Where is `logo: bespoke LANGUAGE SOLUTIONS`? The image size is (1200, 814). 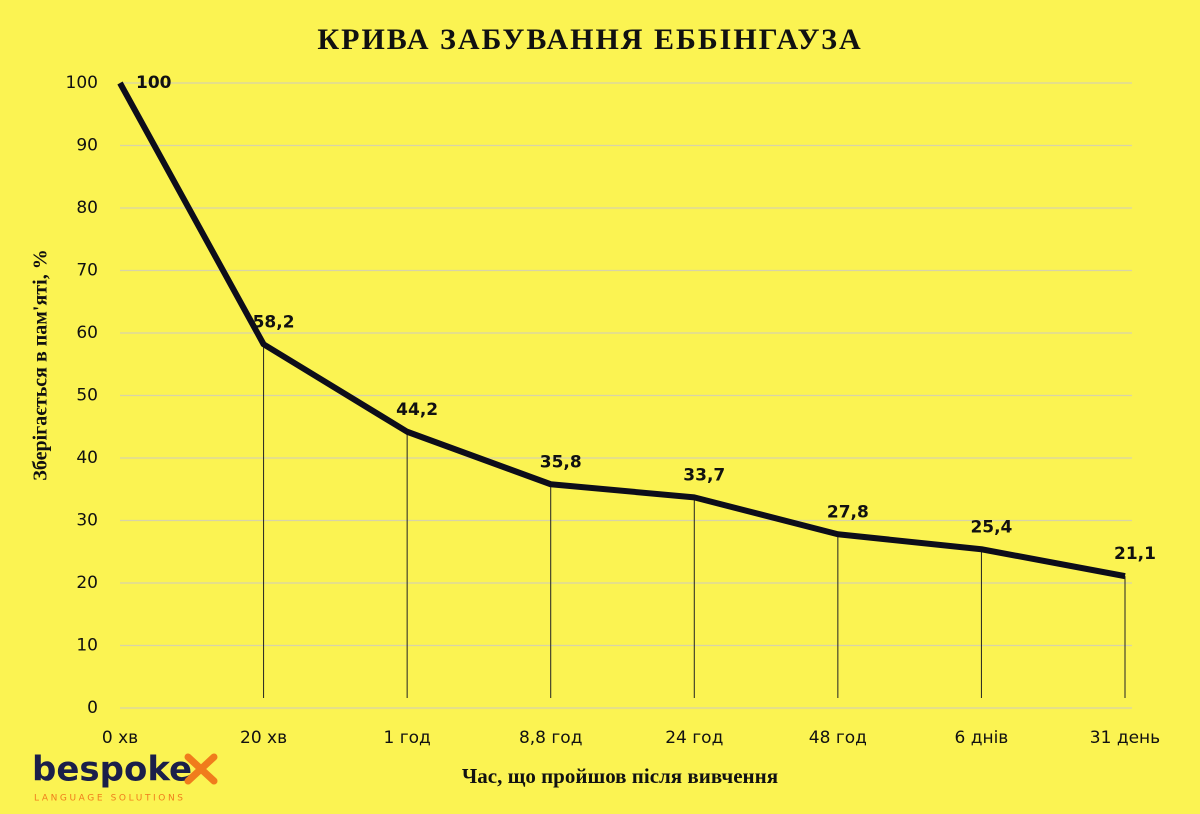 logo: bespoke LANGUAGE SOLUTIONS is located at coordinates (125, 777).